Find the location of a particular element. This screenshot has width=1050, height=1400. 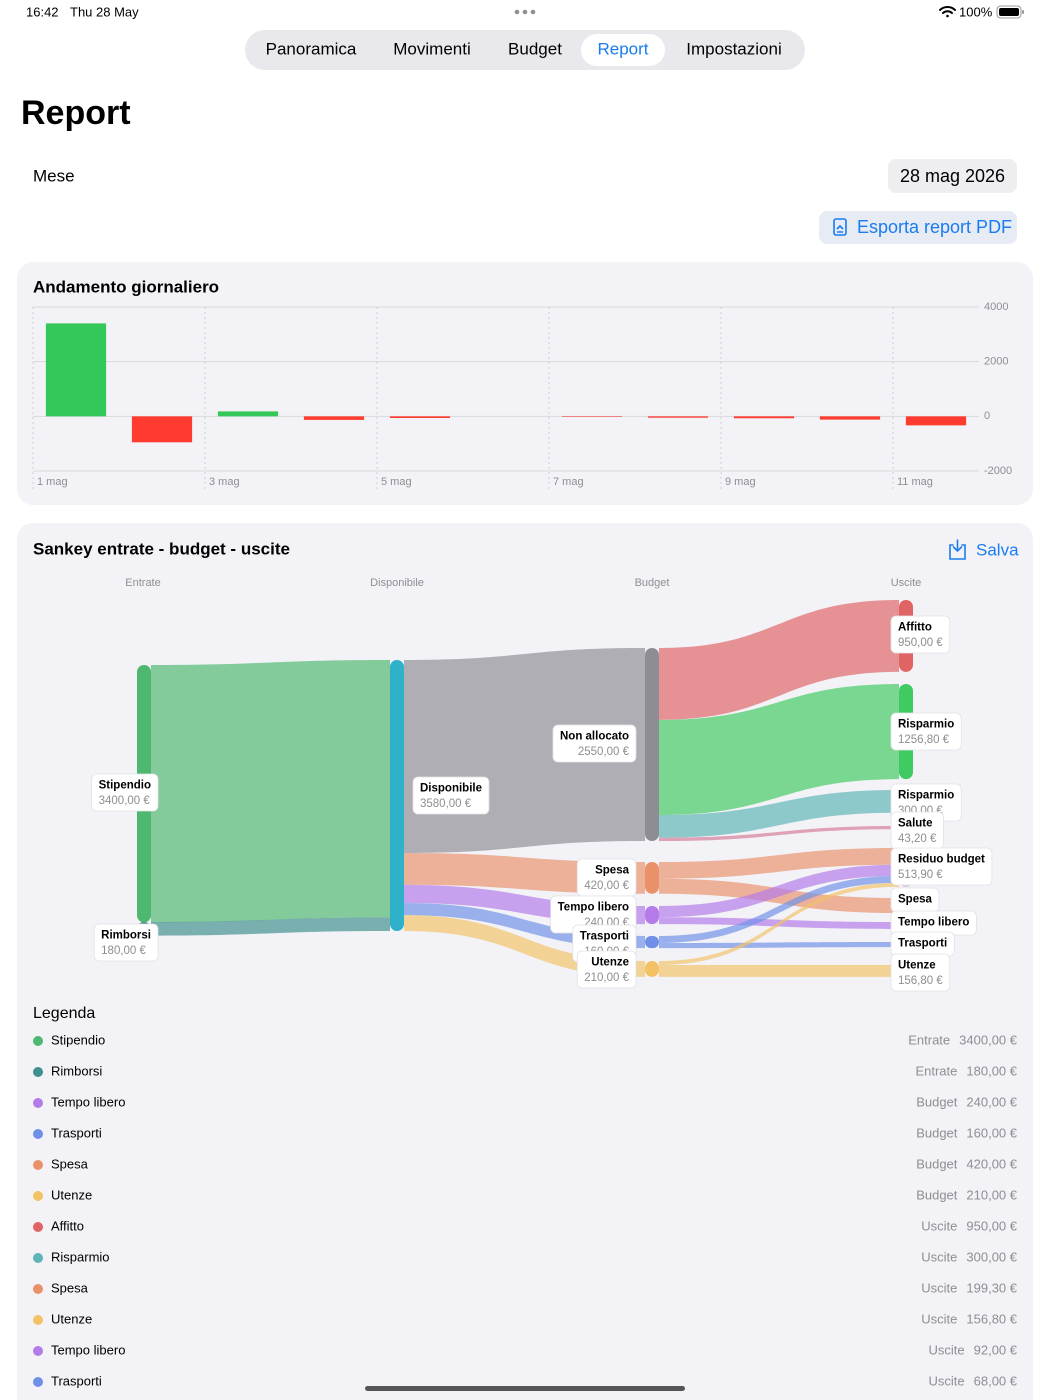

tab: Budget is located at coordinates (535, 48).